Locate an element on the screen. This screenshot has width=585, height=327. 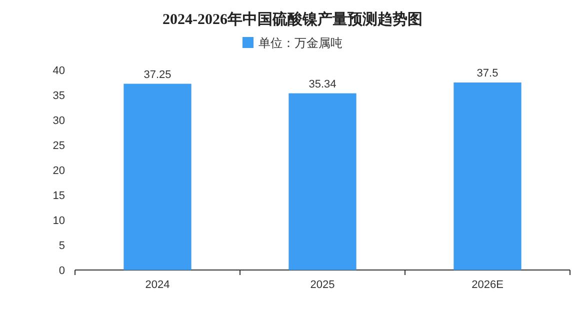
ytick: 15 is located at coordinates (58, 196).